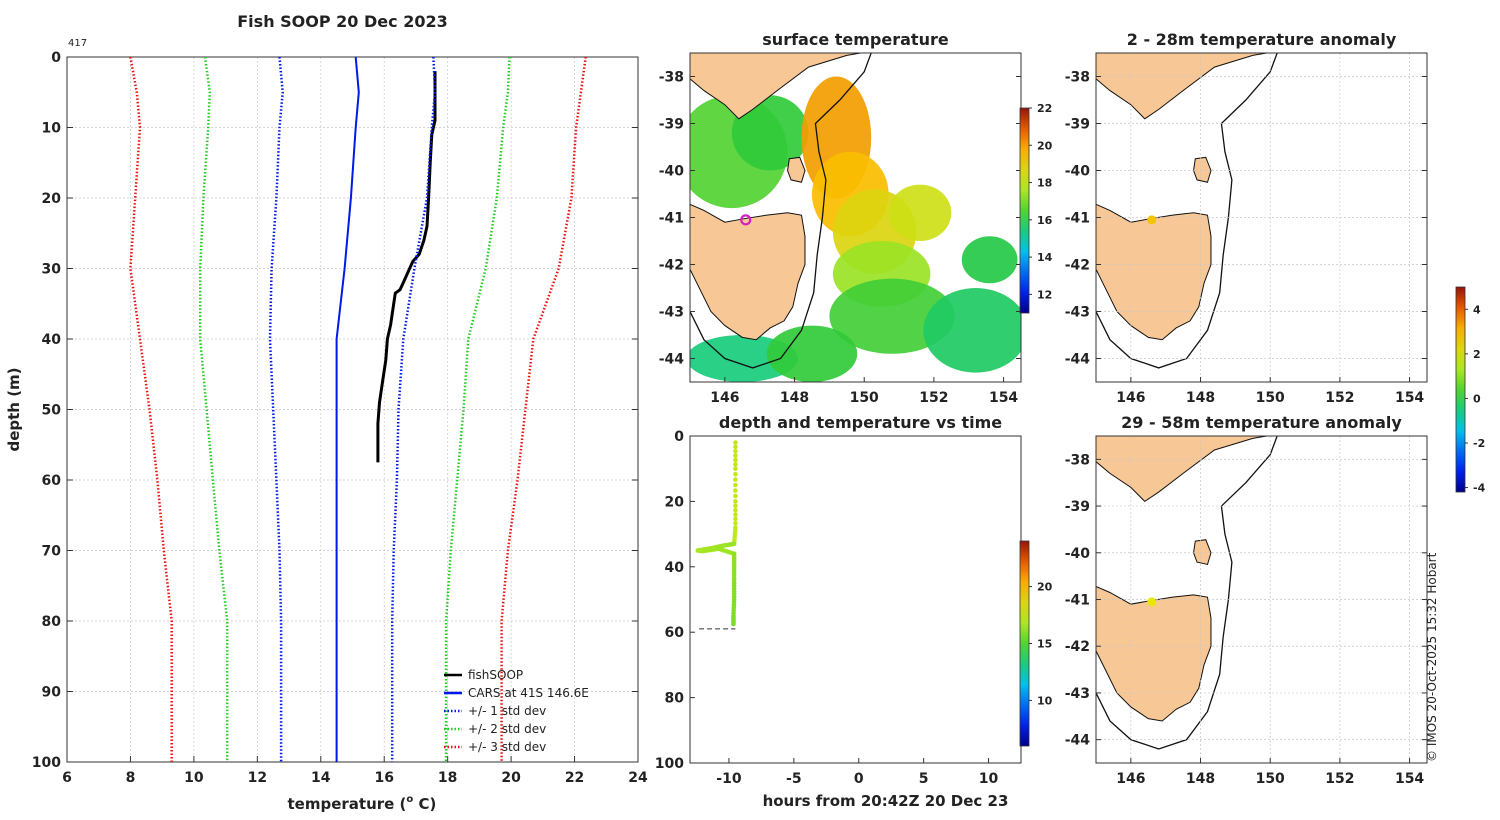  I want to click on anom-deep-xtick-label: 152, so click(1339, 779).